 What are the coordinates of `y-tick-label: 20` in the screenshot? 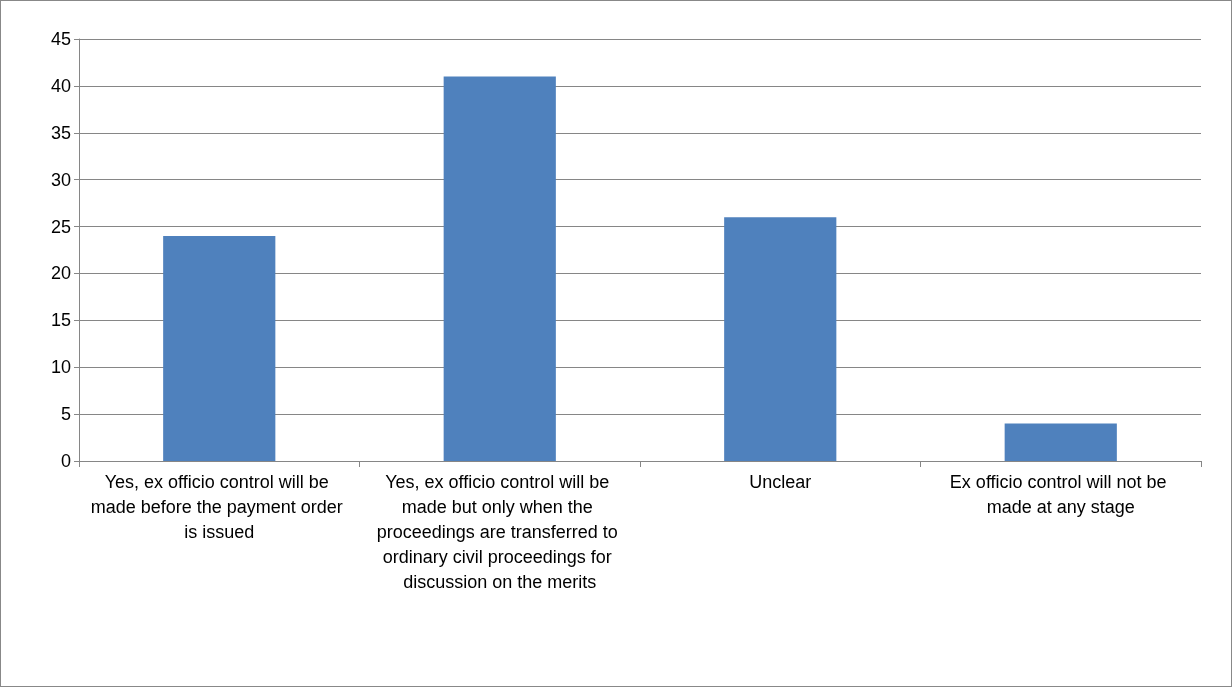 It's located at (60, 273).